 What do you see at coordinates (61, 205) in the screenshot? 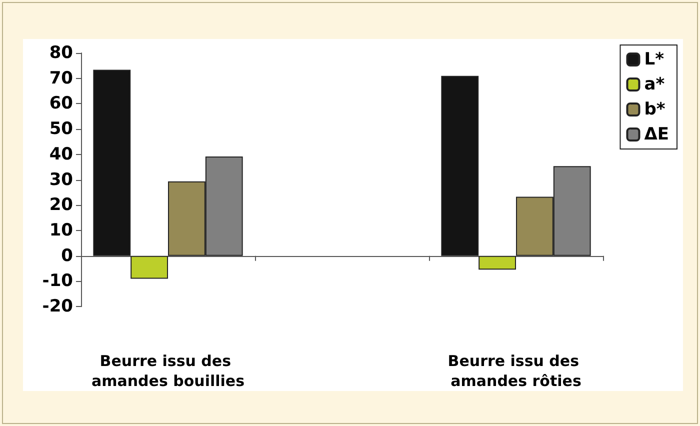
I see `y-tick-label: 20` at bounding box center [61, 205].